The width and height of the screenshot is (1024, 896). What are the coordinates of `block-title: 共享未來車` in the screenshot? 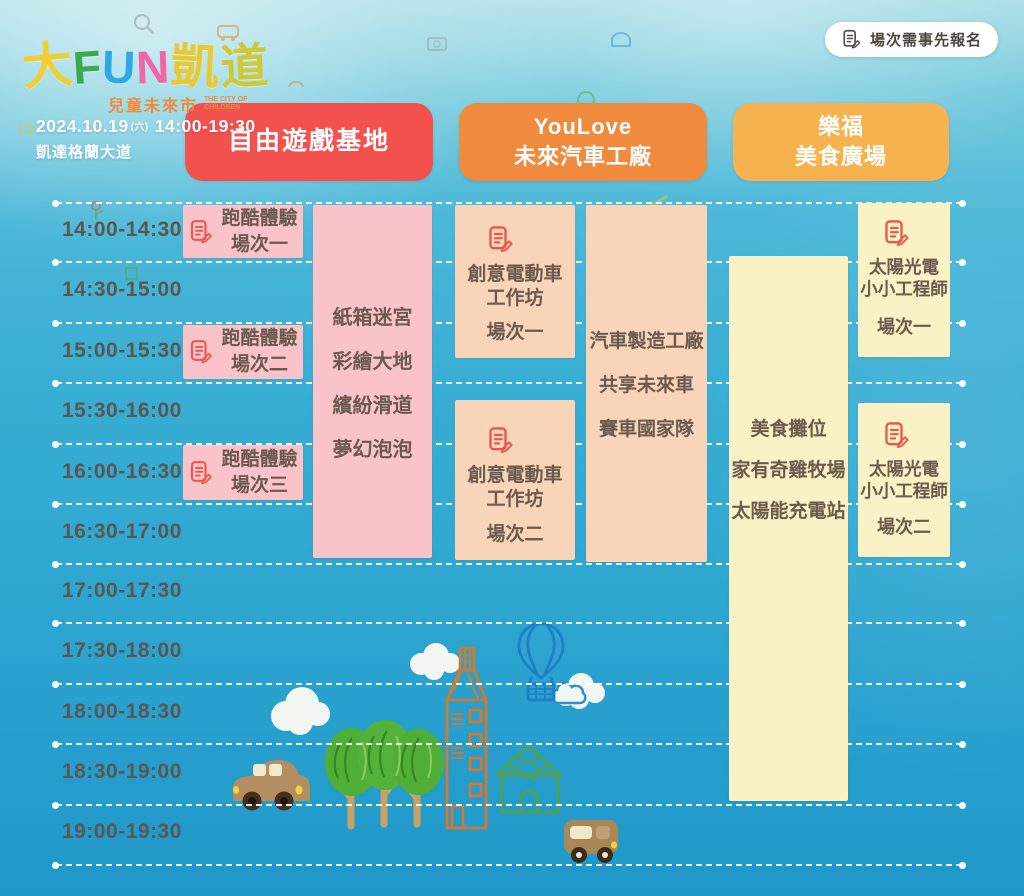 It's located at (646, 385).